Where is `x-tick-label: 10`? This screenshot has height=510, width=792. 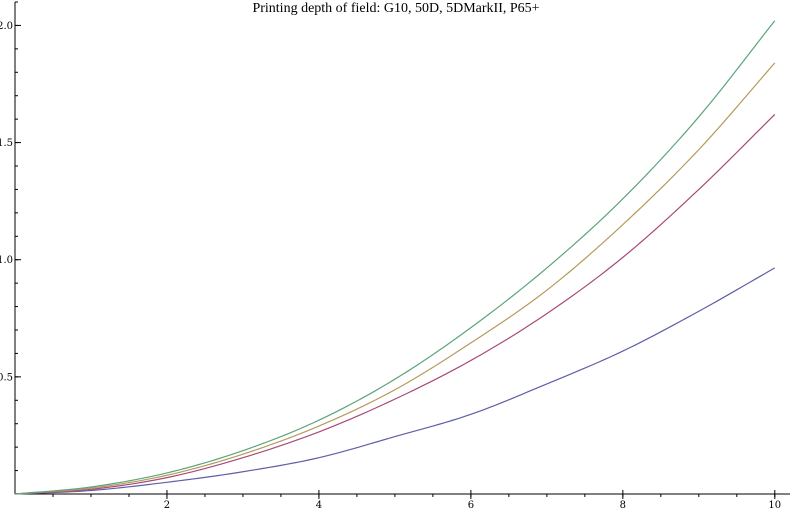 x-tick-label: 10 is located at coordinates (774, 505).